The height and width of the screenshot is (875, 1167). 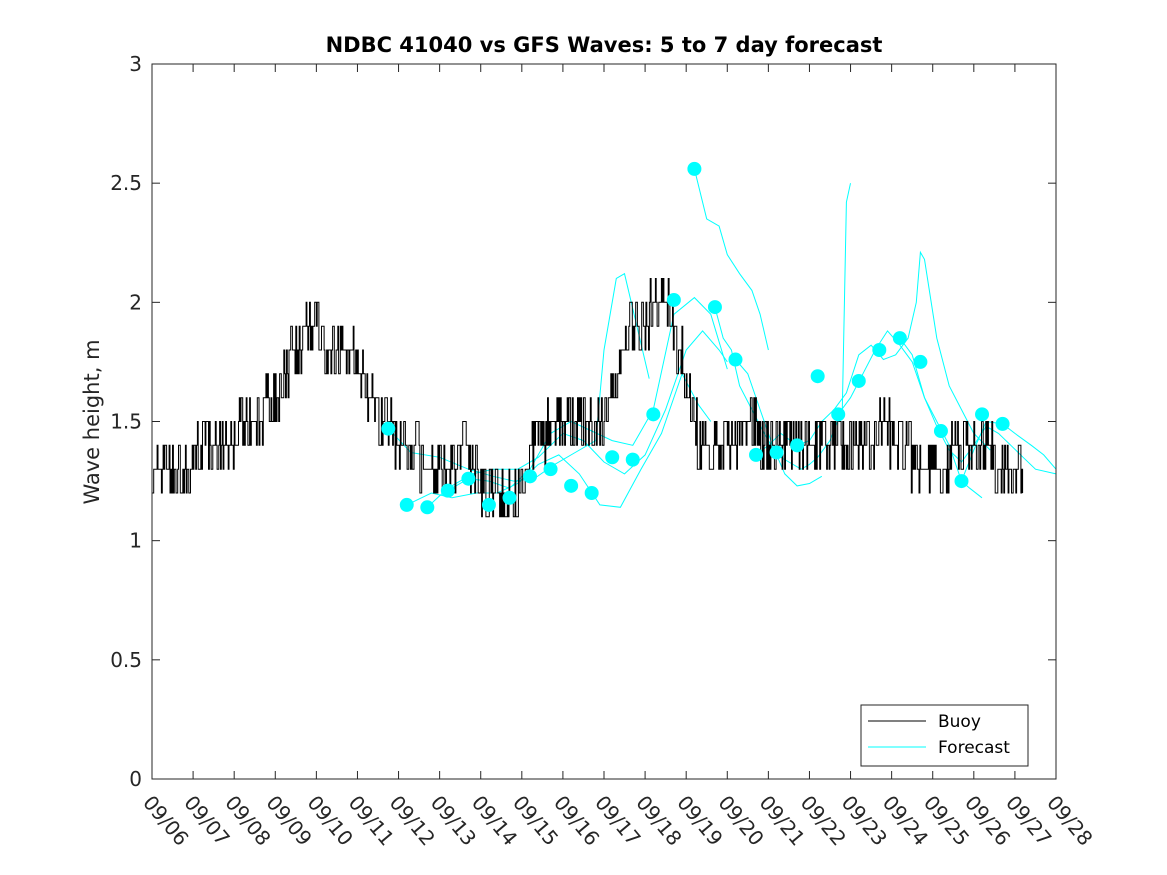 What do you see at coordinates (135, 541) in the screenshot?
I see `y-tick-label: 1` at bounding box center [135, 541].